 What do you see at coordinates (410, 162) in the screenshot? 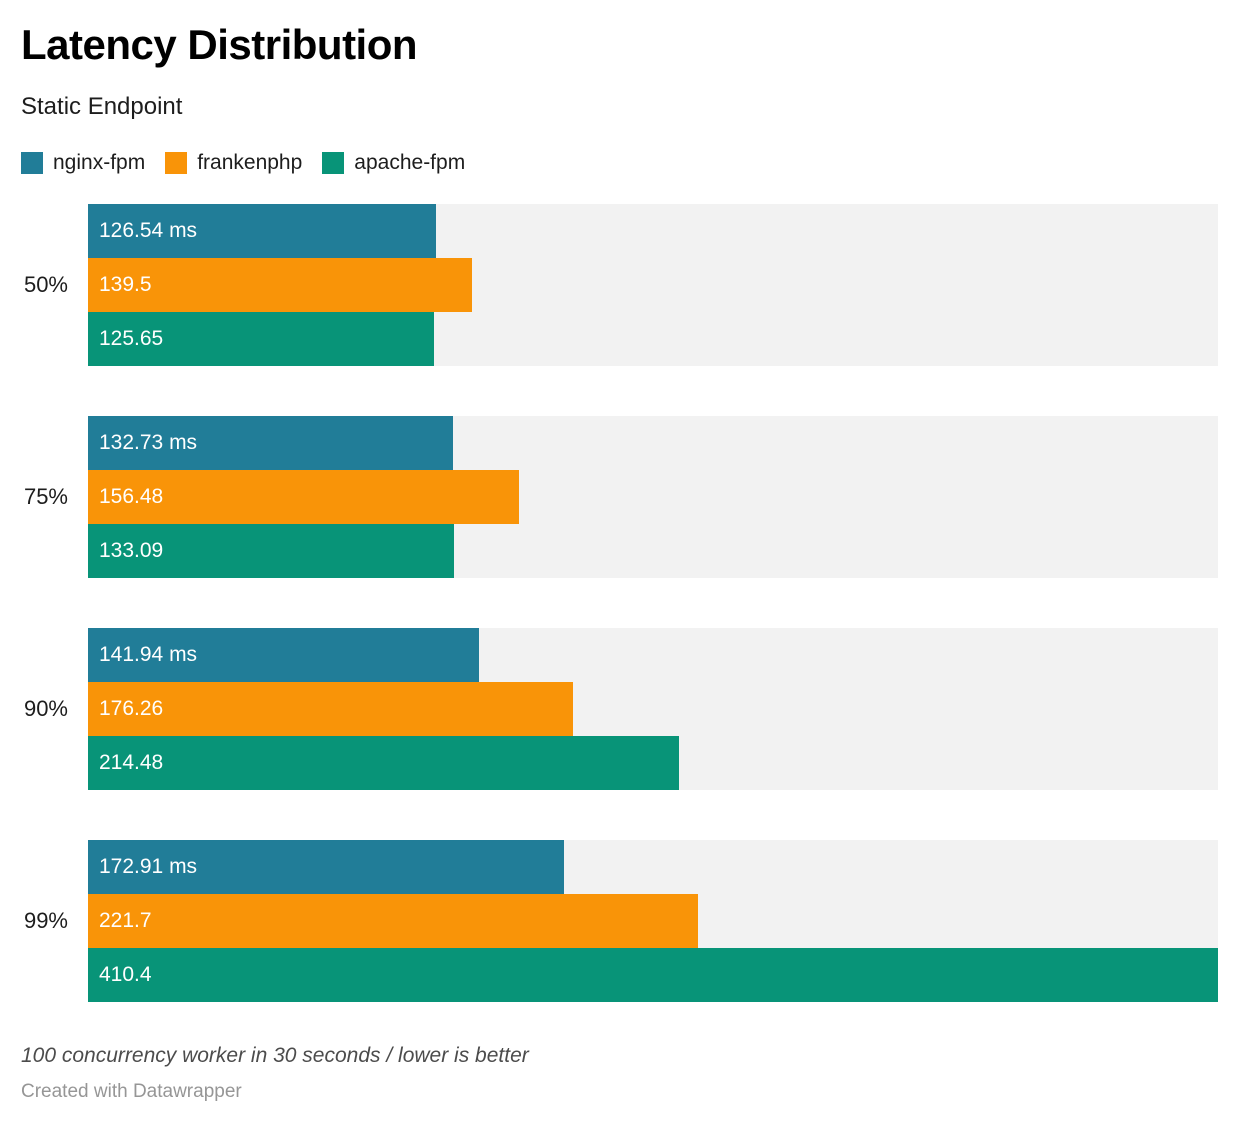
I see `legend-label: apache-fpm` at bounding box center [410, 162].